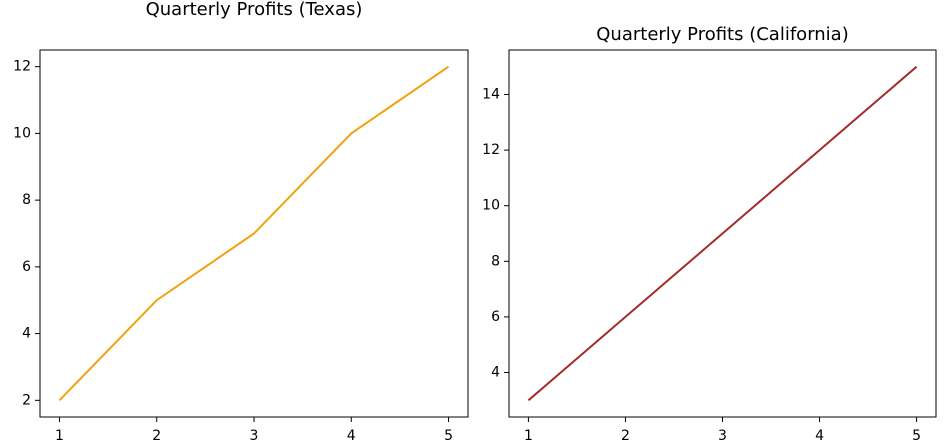  What do you see at coordinates (254, 10) in the screenshot?
I see `chart-title: Quarterly Profits (Texas)` at bounding box center [254, 10].